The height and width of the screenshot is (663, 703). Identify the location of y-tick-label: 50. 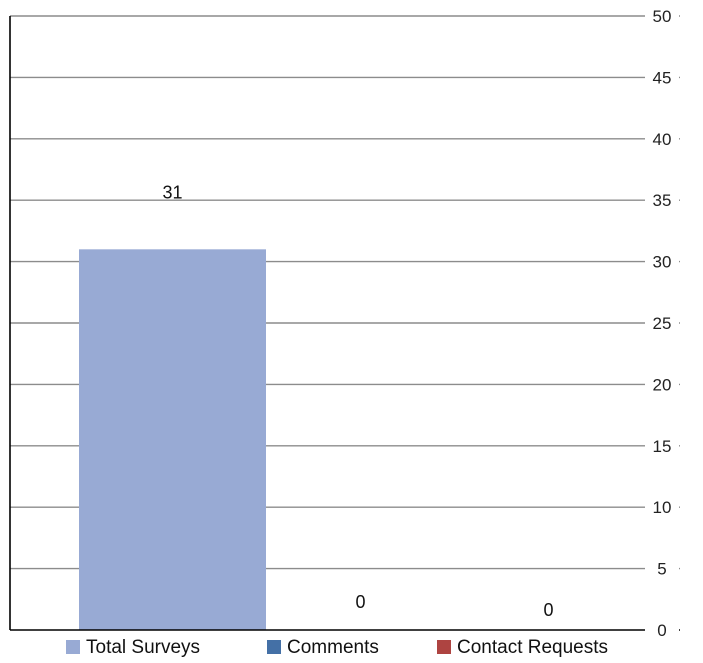
(662, 16).